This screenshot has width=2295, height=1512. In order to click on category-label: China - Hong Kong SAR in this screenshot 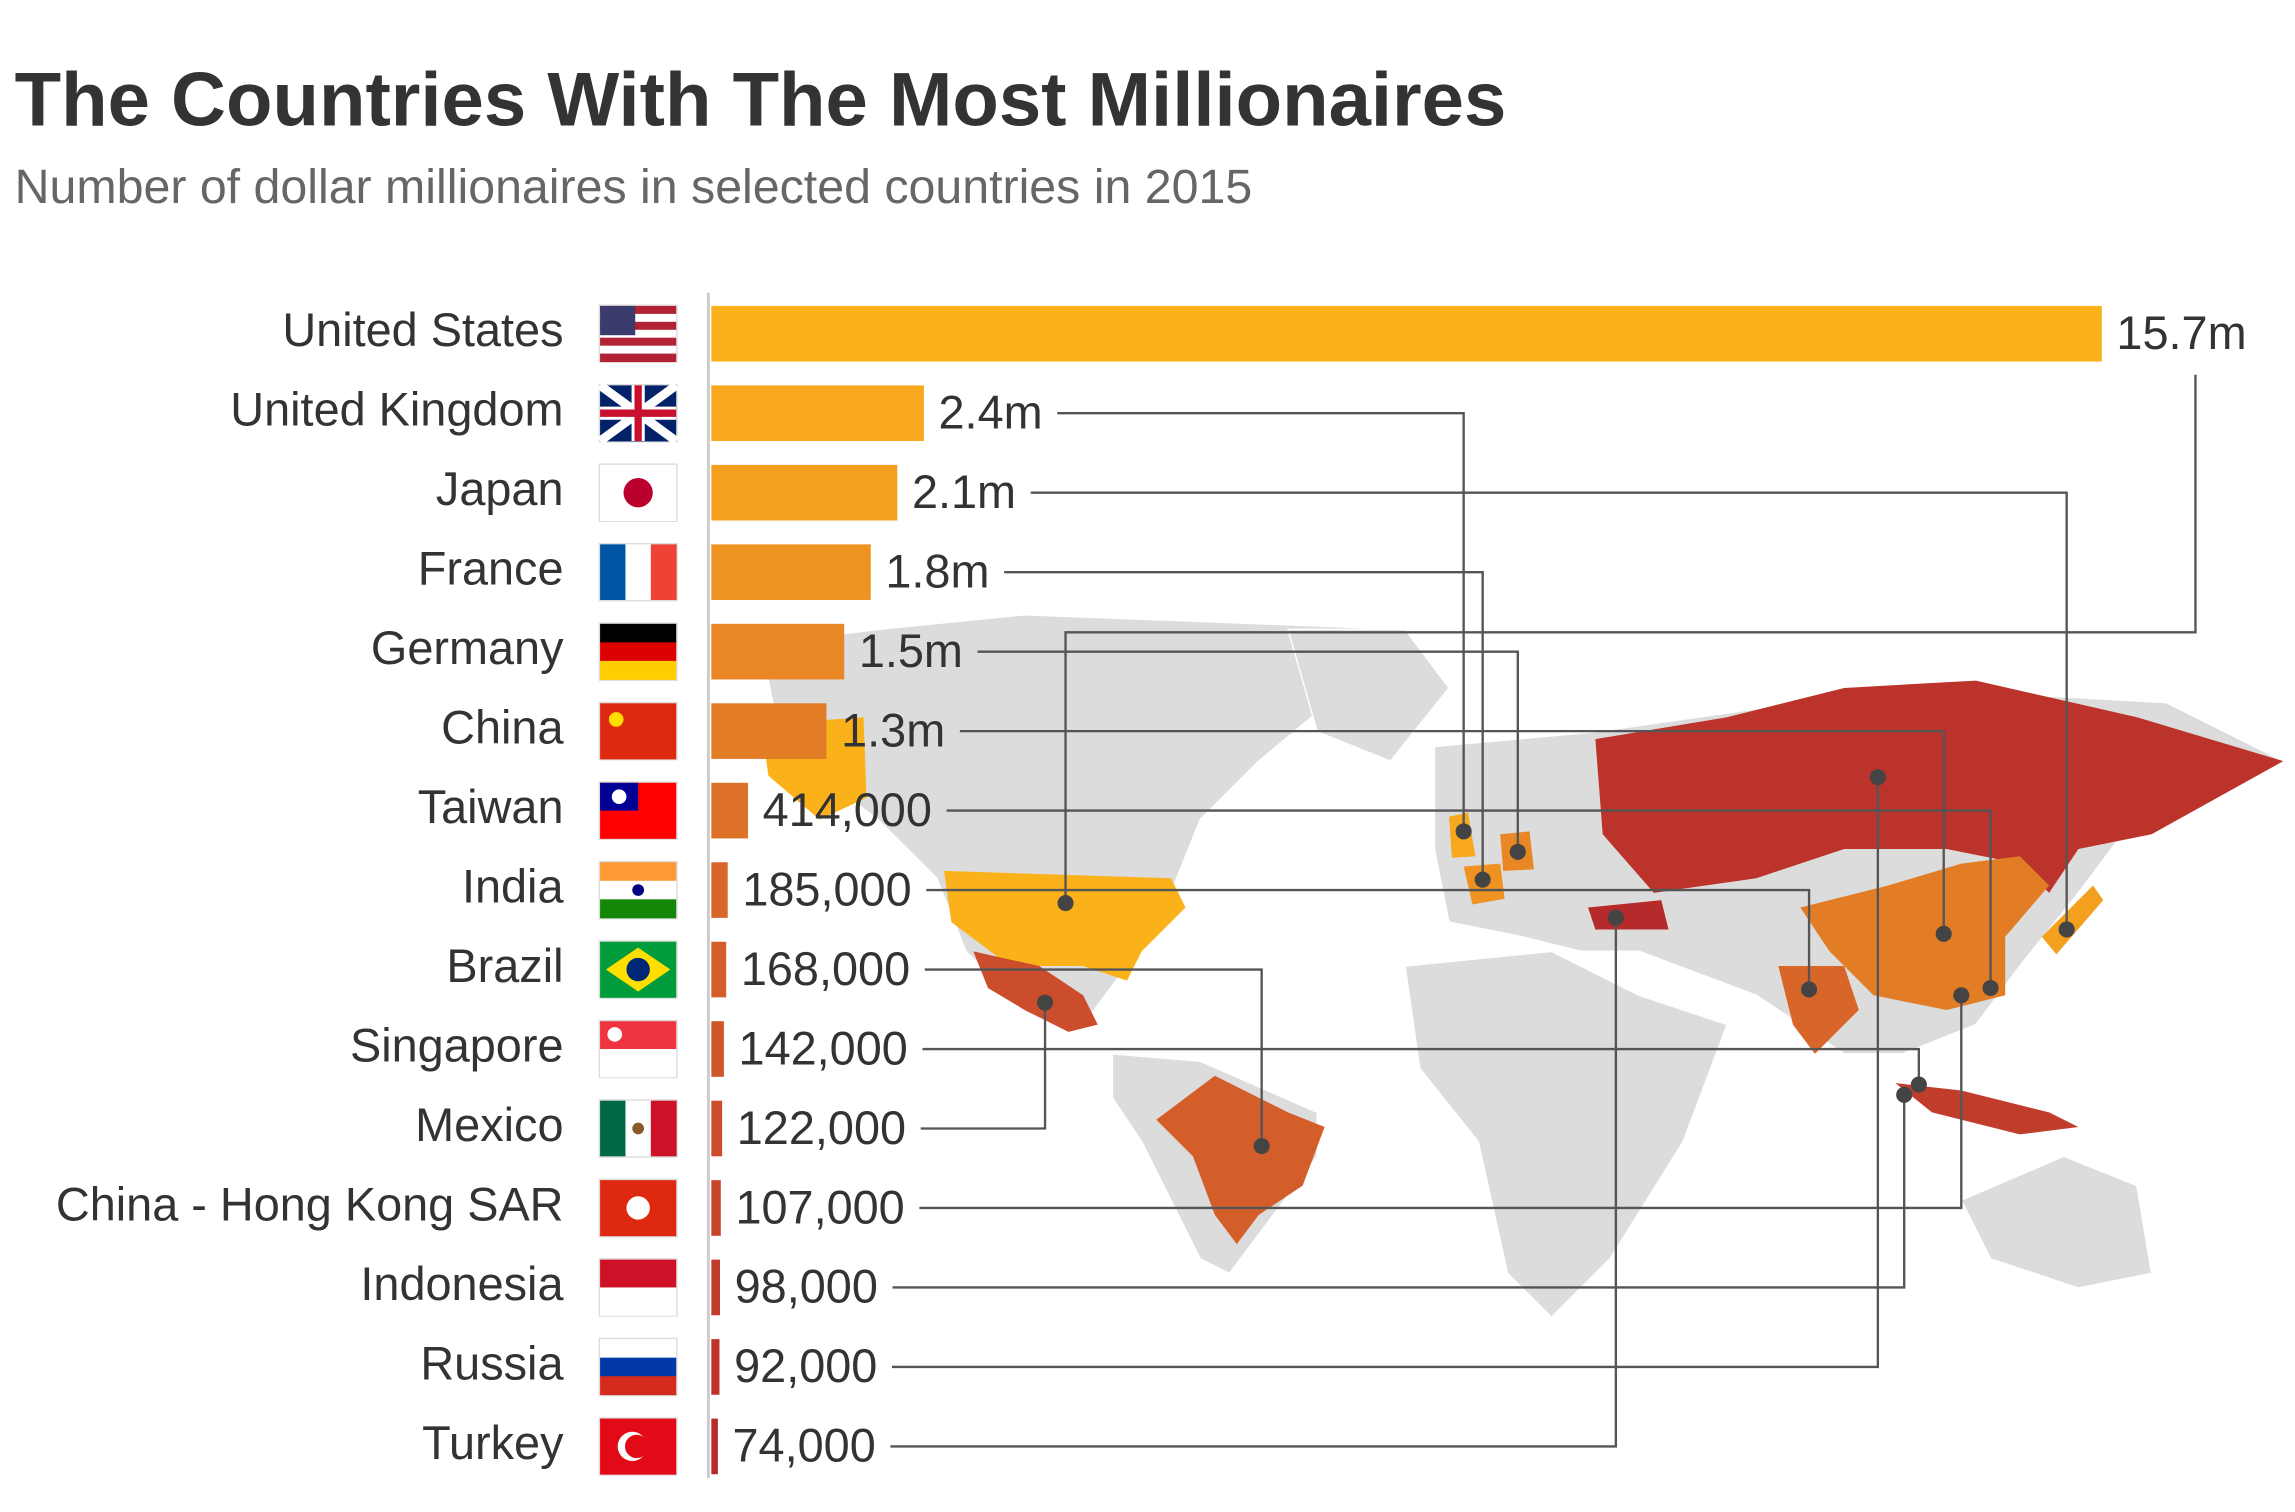, I will do `click(310, 1204)`.